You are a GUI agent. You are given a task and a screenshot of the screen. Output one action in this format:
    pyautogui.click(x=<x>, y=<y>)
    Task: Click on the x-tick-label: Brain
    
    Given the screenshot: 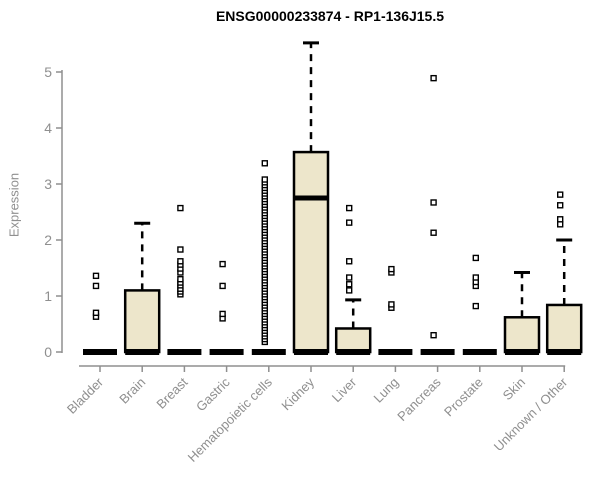 What is the action you would take?
    pyautogui.click(x=132, y=391)
    